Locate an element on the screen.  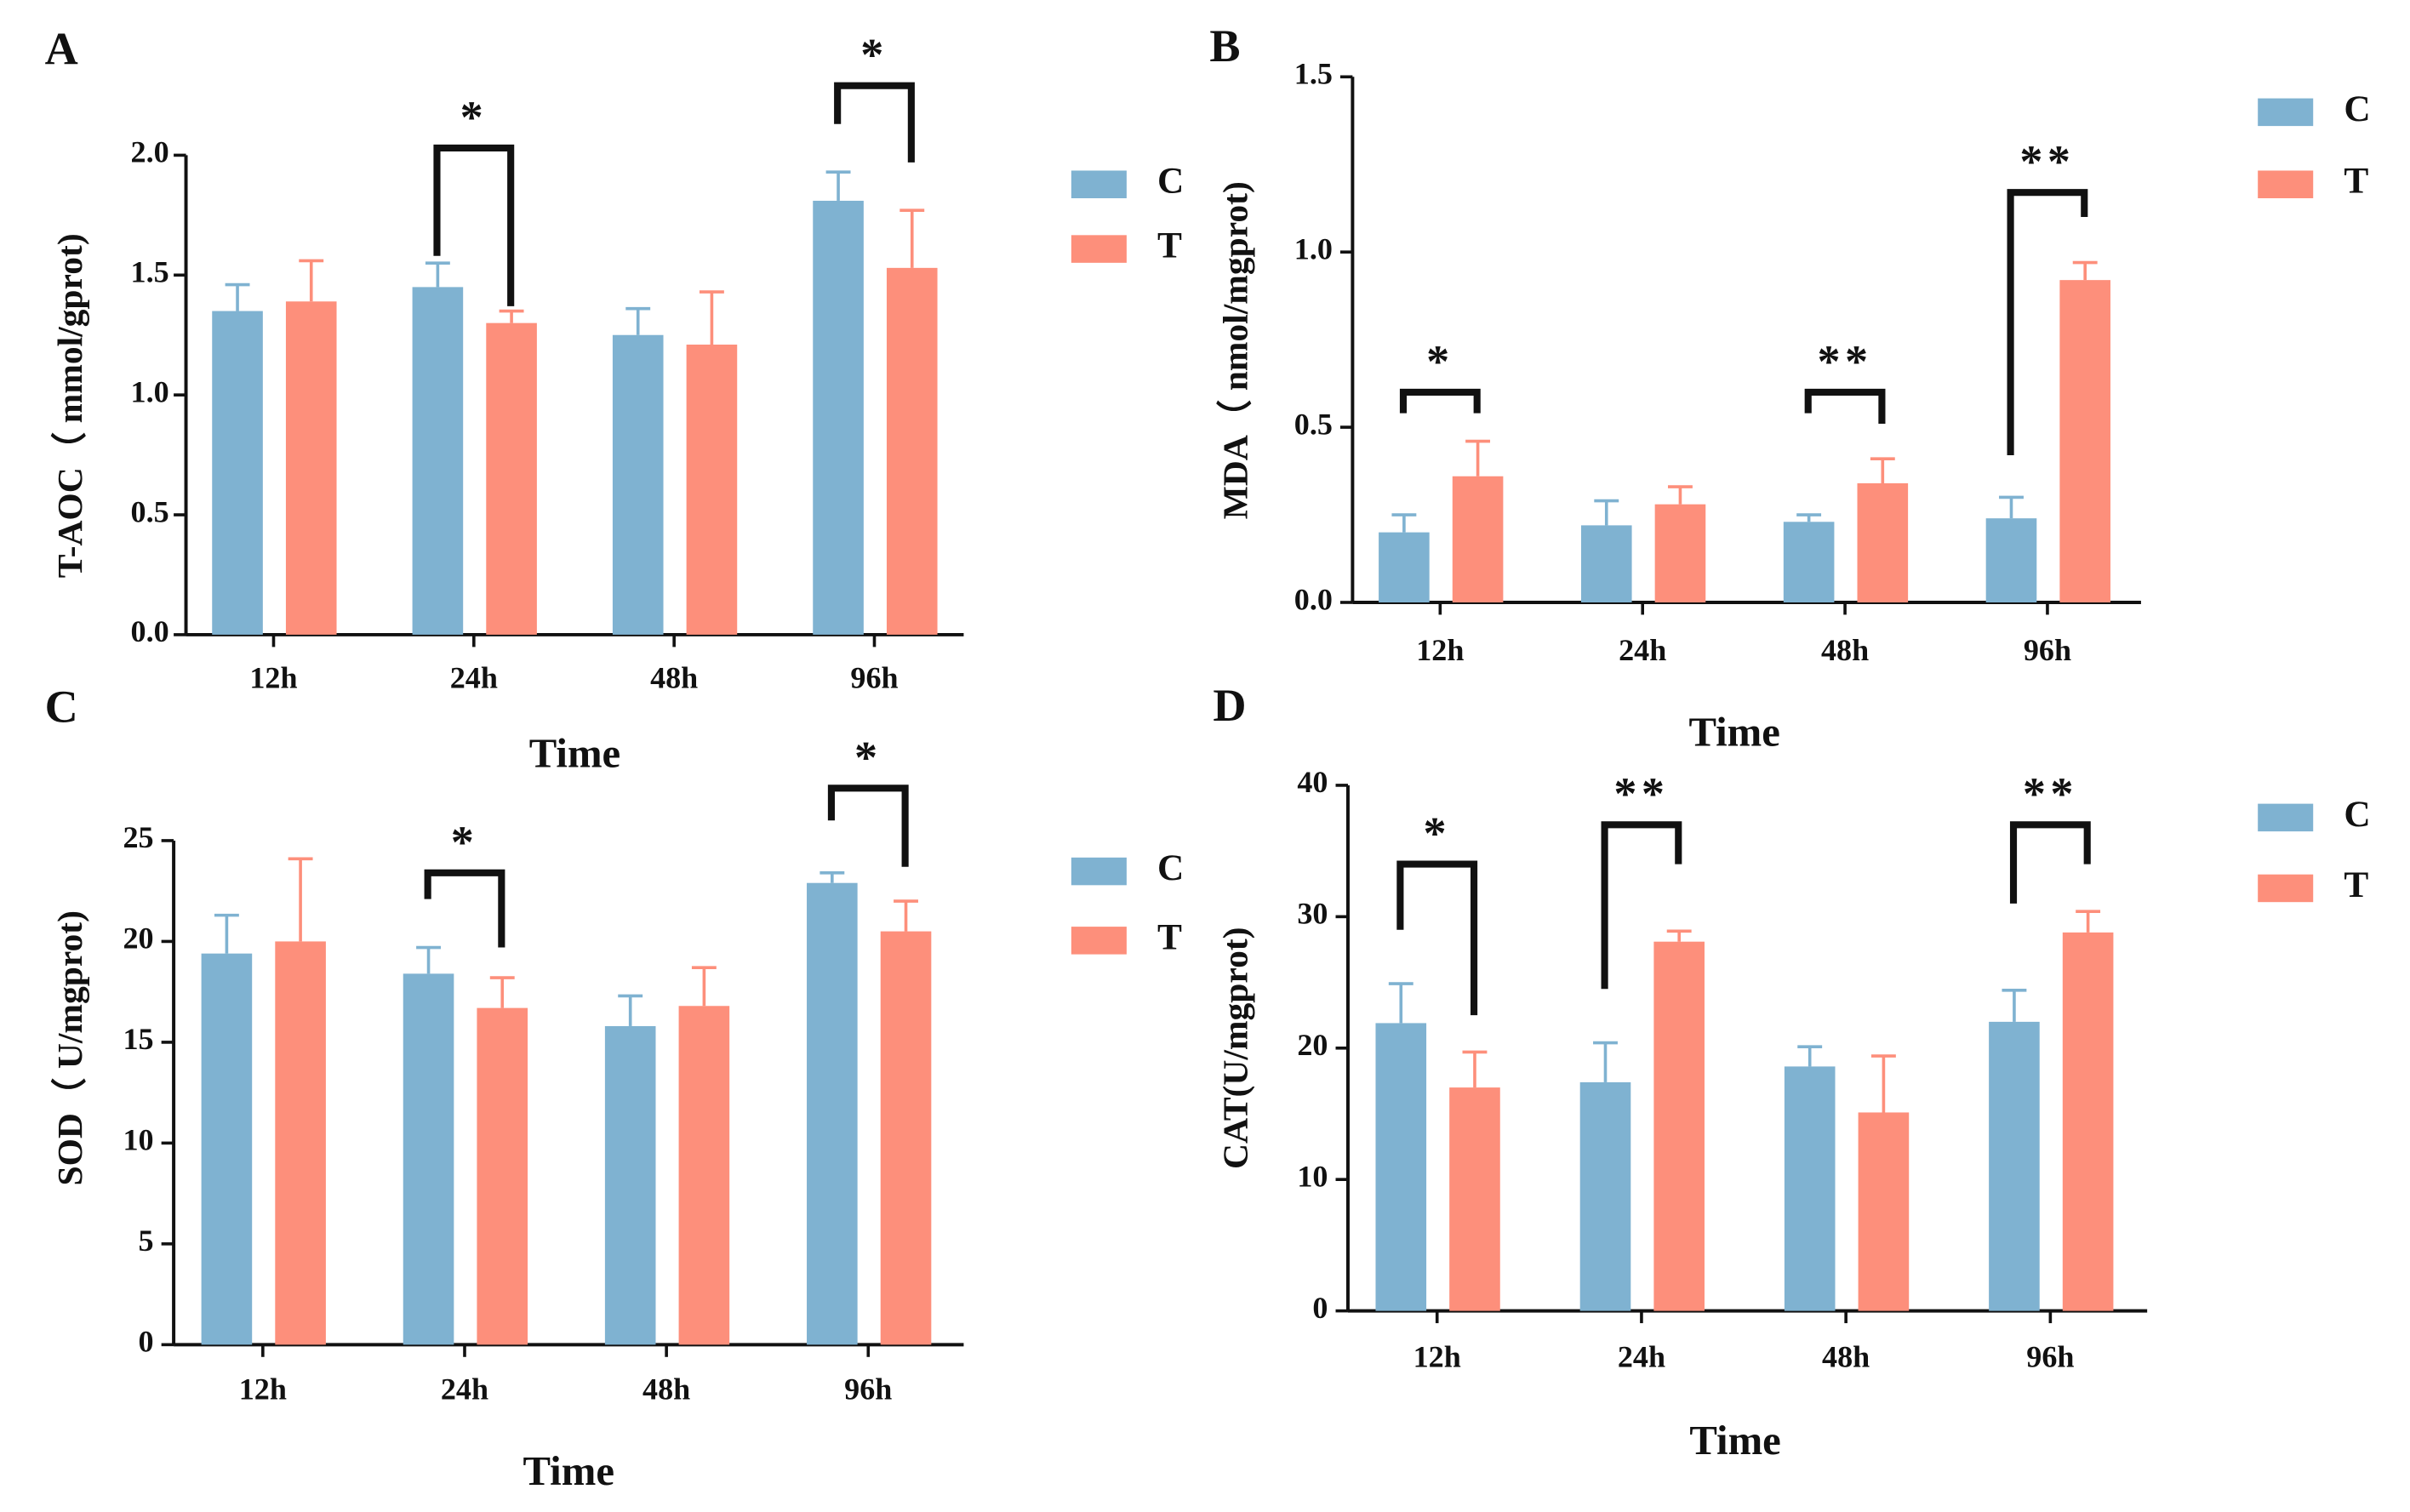
legend-label-b-t: T is located at coordinates (2356, 181).